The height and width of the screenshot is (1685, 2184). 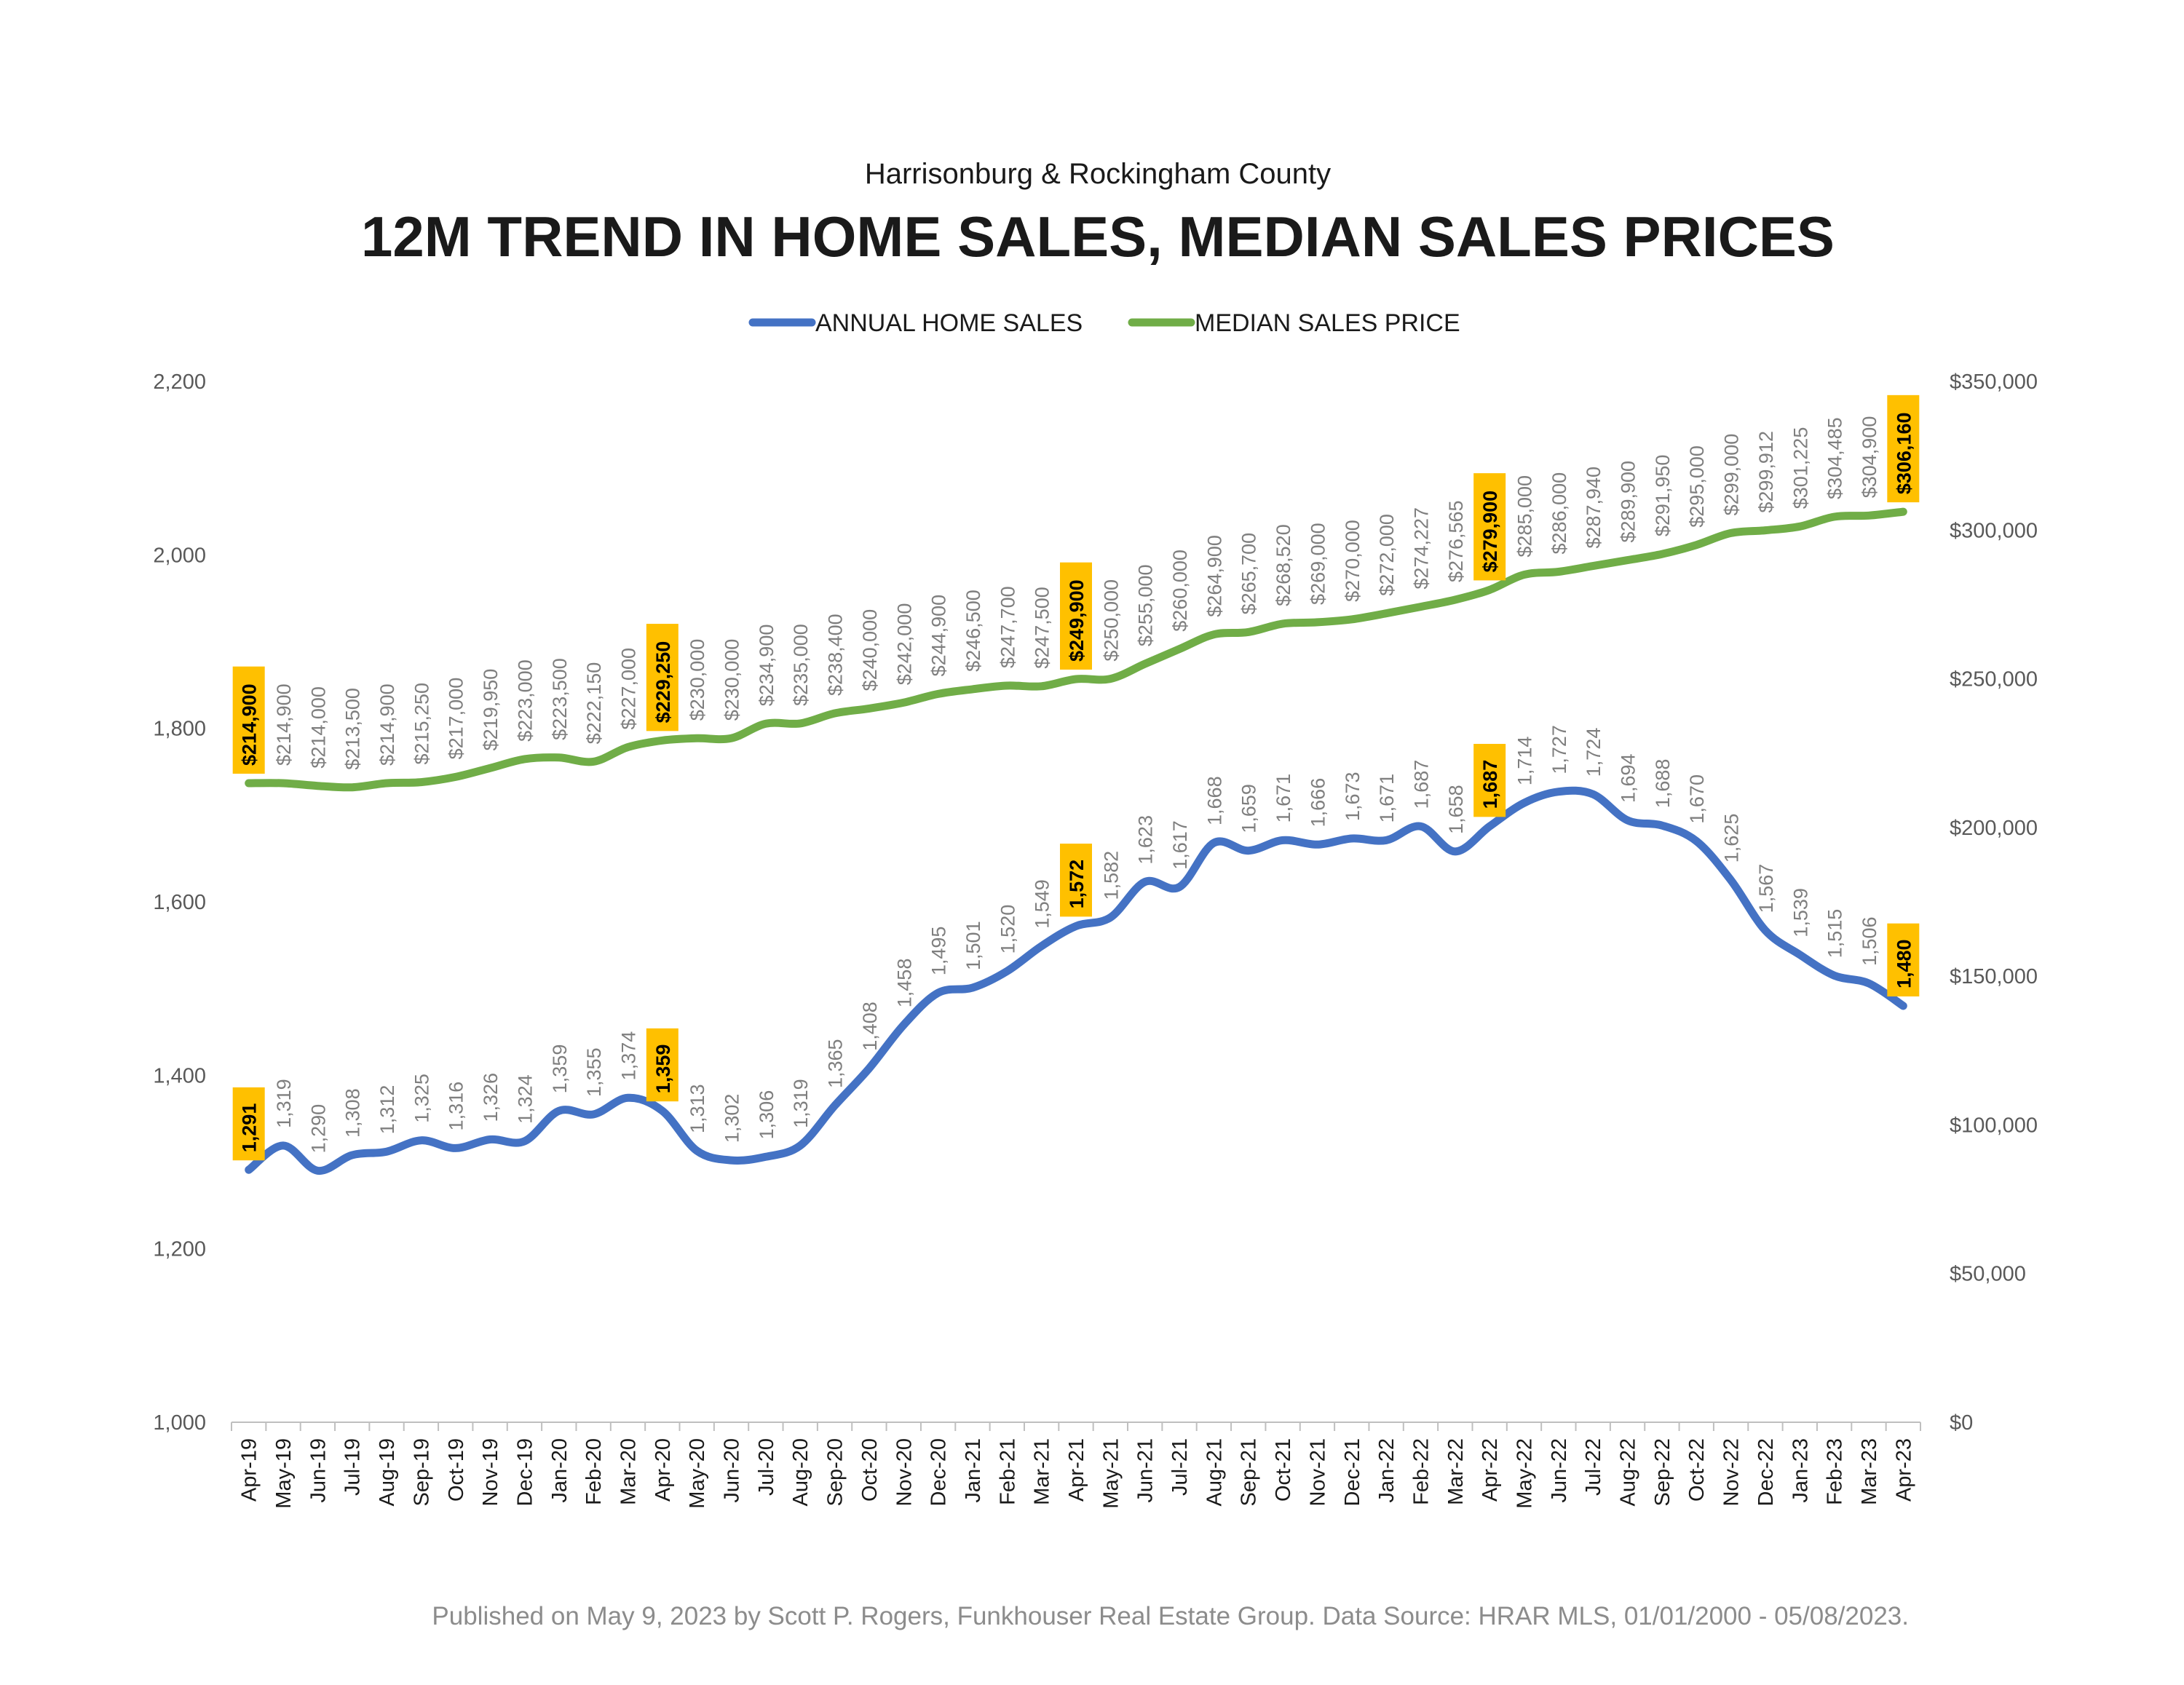 What do you see at coordinates (835, 1472) in the screenshot?
I see `x-tick-label-sep-20: Sep-20` at bounding box center [835, 1472].